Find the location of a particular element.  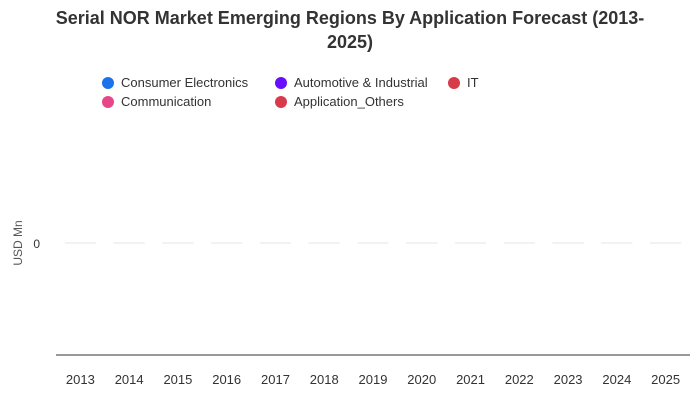

legend-item-communication: Communication is located at coordinates (156, 101).